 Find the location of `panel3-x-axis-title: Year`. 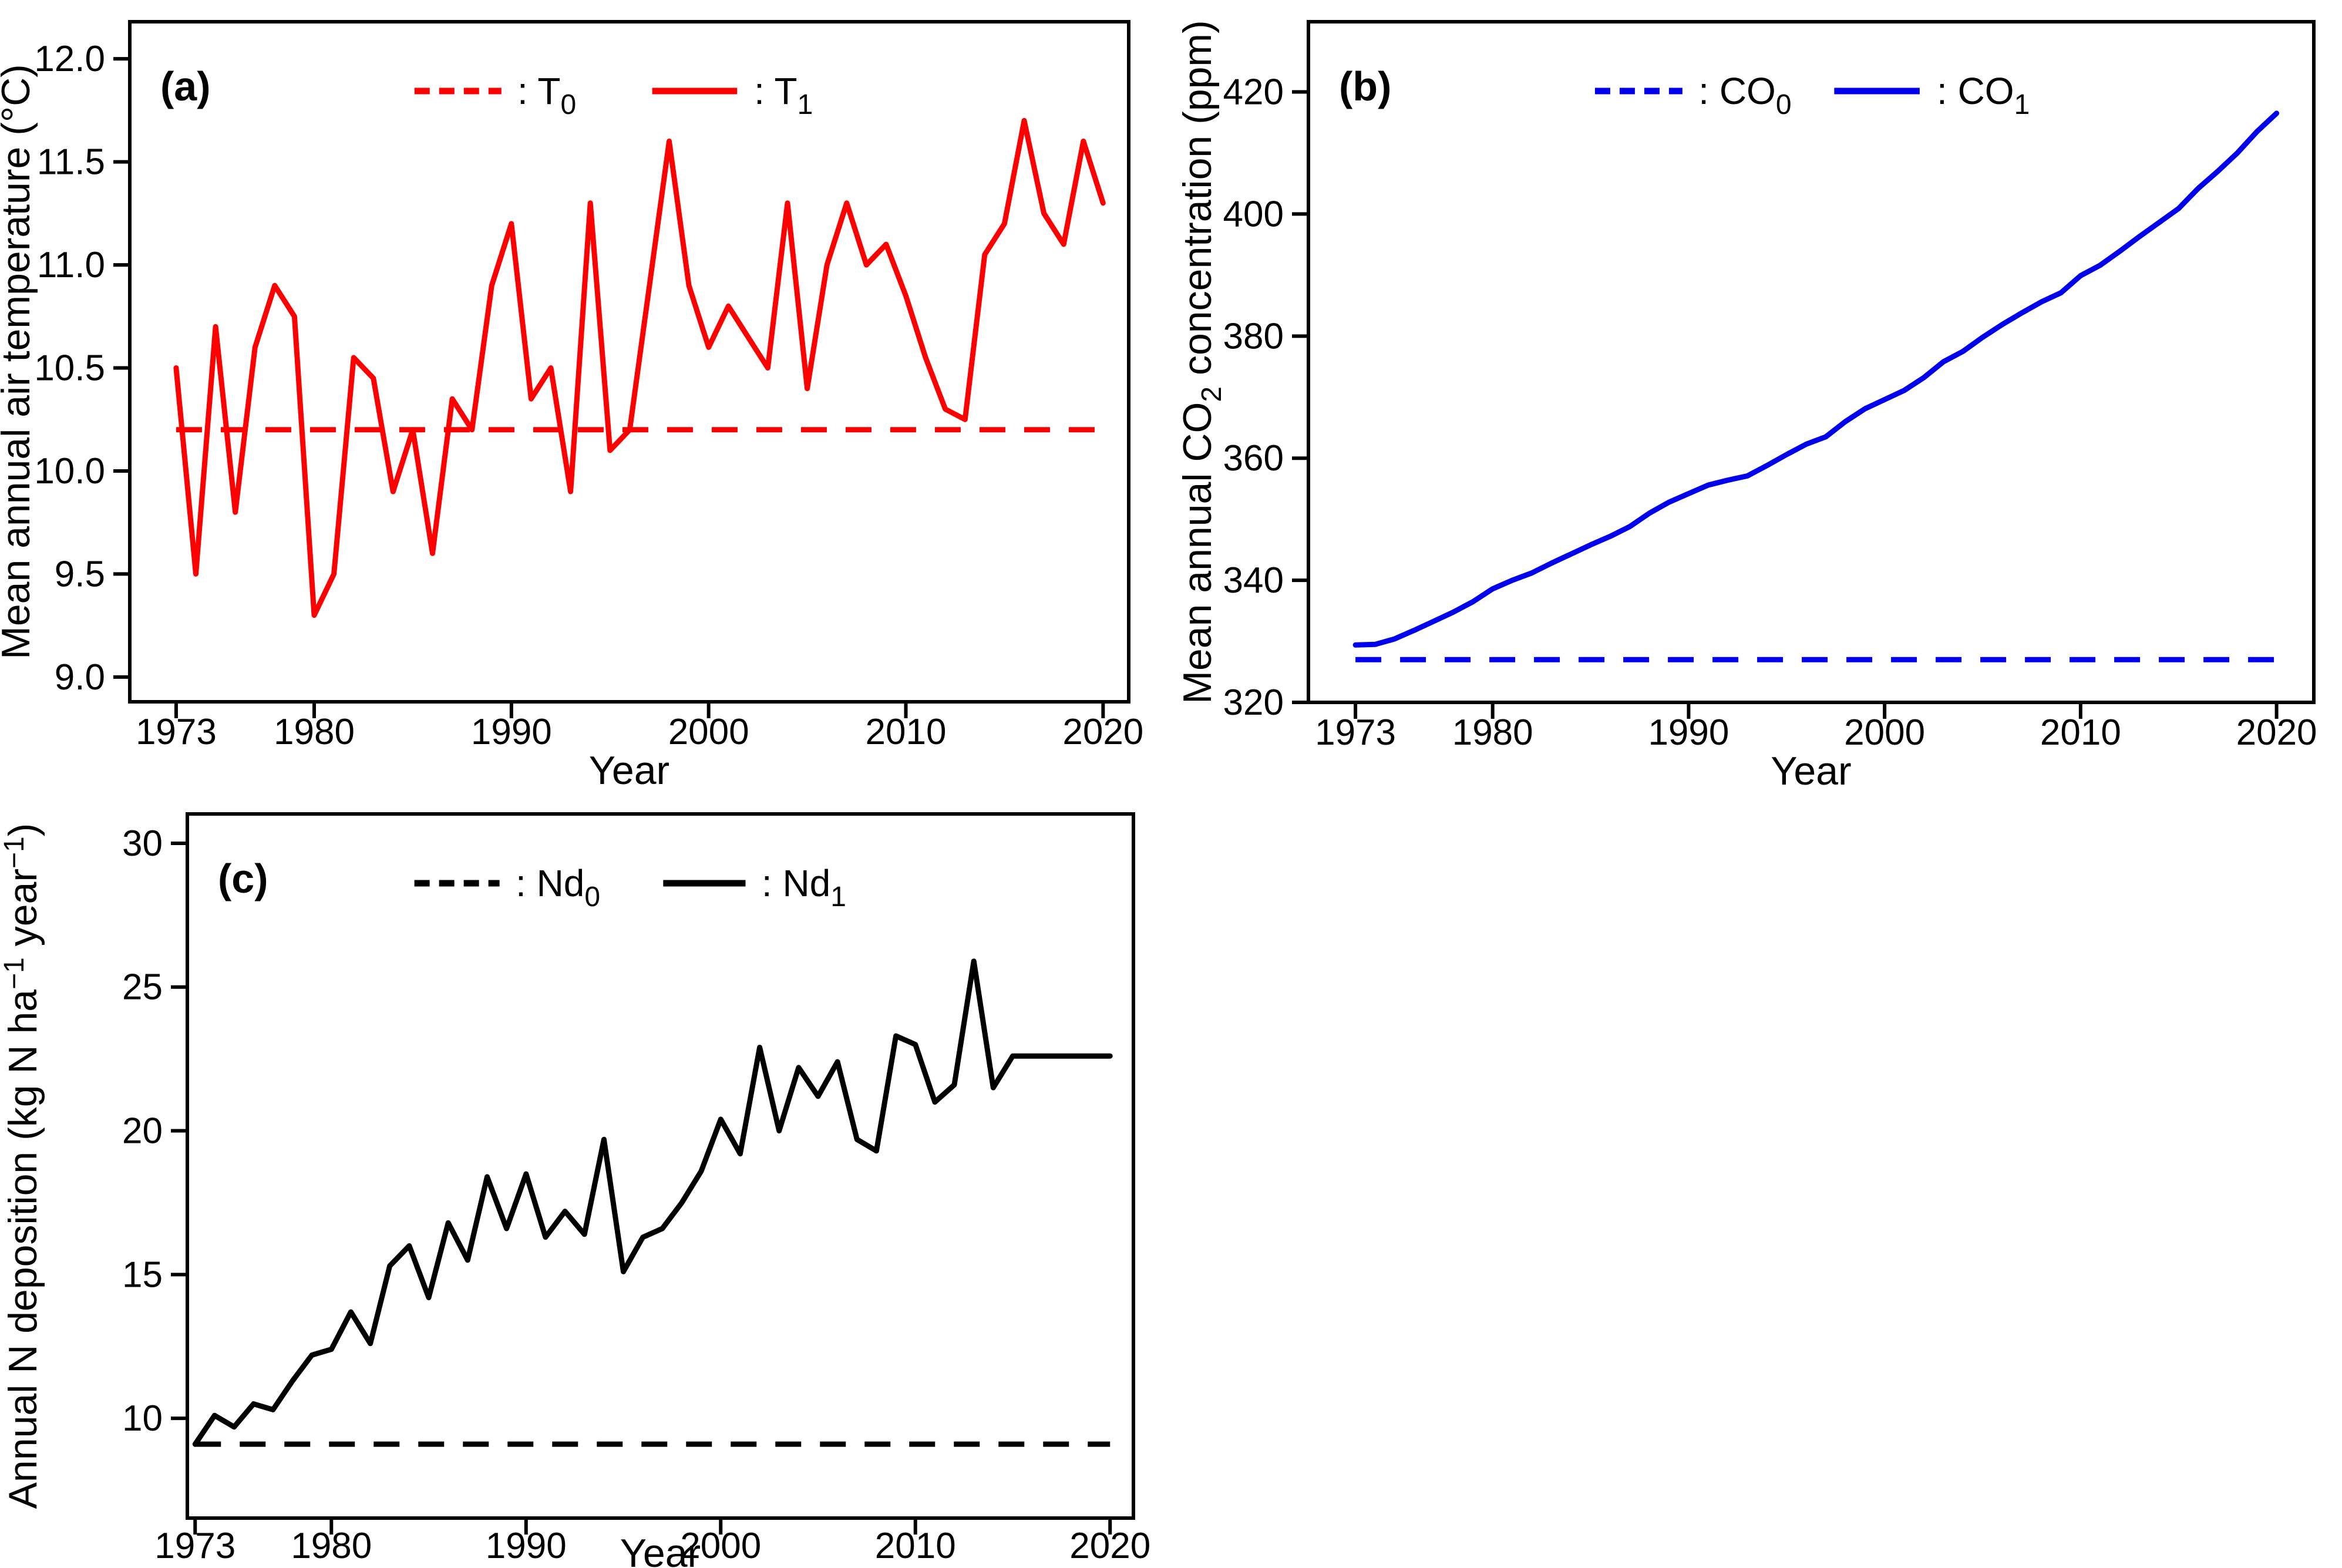

panel3-x-axis-title: Year is located at coordinates (660, 1550).